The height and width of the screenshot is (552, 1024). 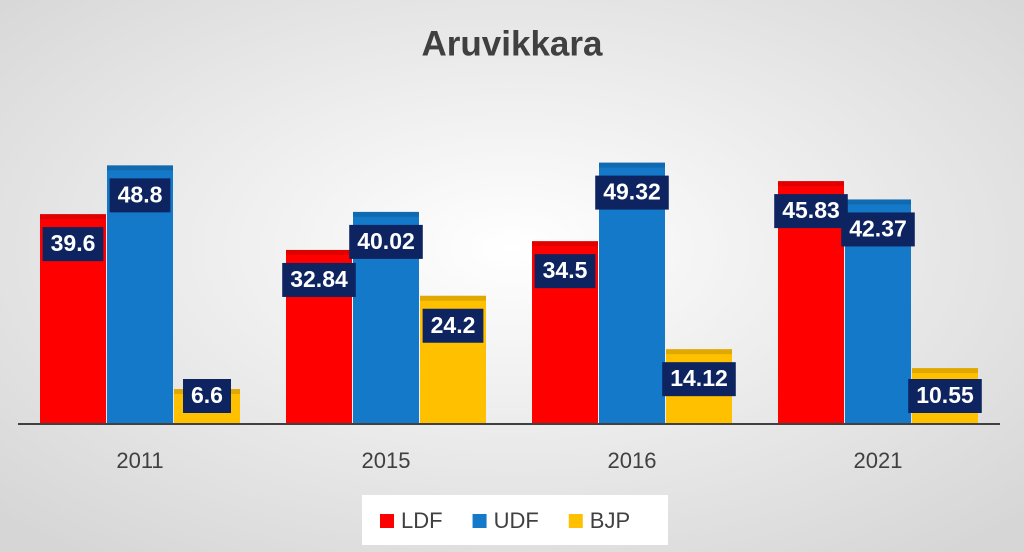 I want to click on data-label: 49.32, so click(x=632, y=192).